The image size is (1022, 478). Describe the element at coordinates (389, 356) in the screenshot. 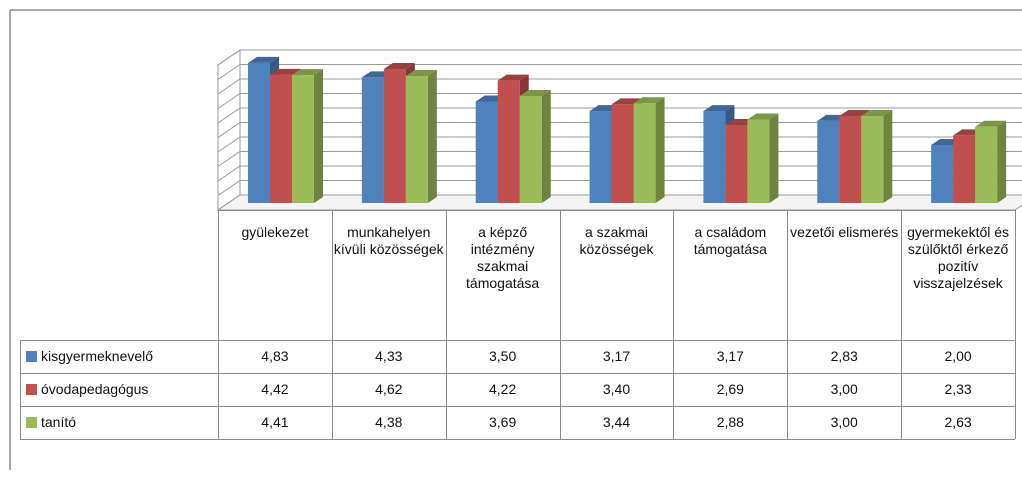

I see `value-label: 4,33` at that location.